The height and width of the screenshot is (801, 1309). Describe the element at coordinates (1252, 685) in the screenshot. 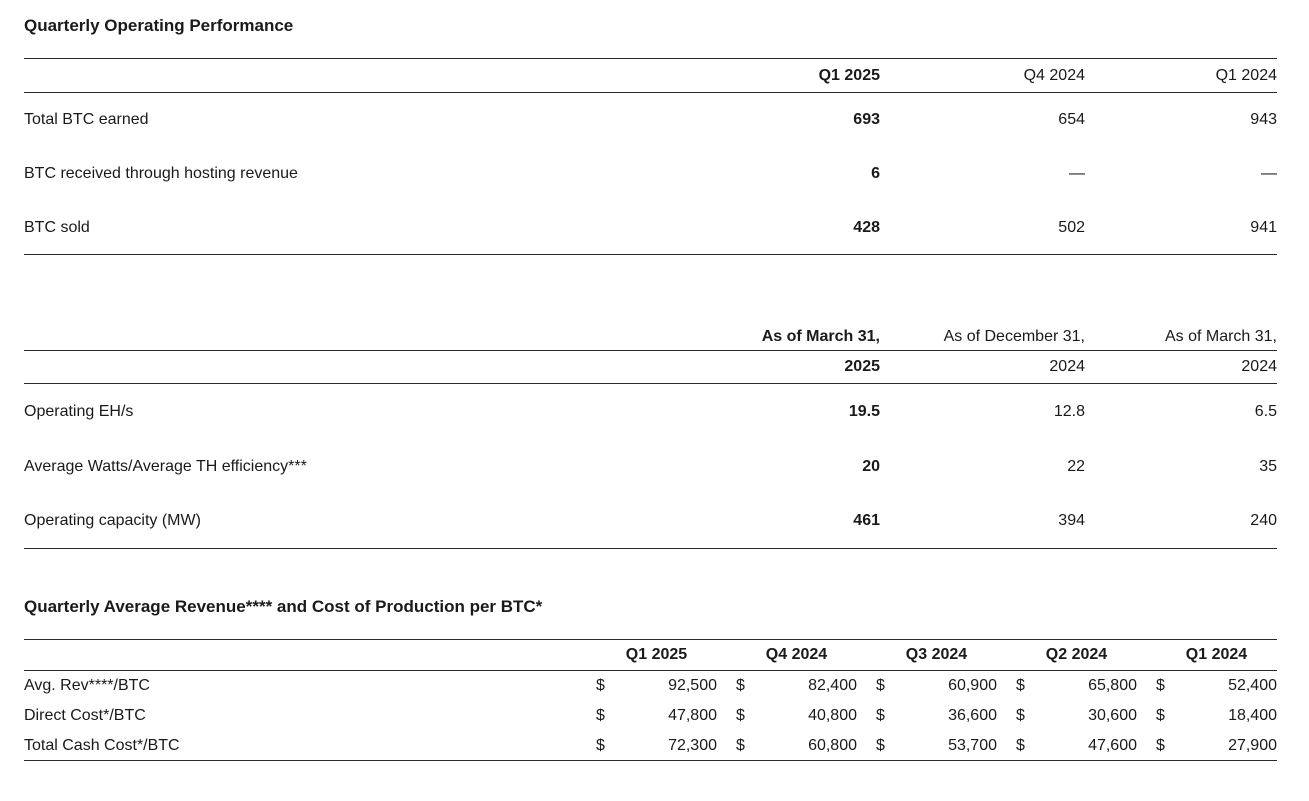

I see `amount: 52,400` at that location.